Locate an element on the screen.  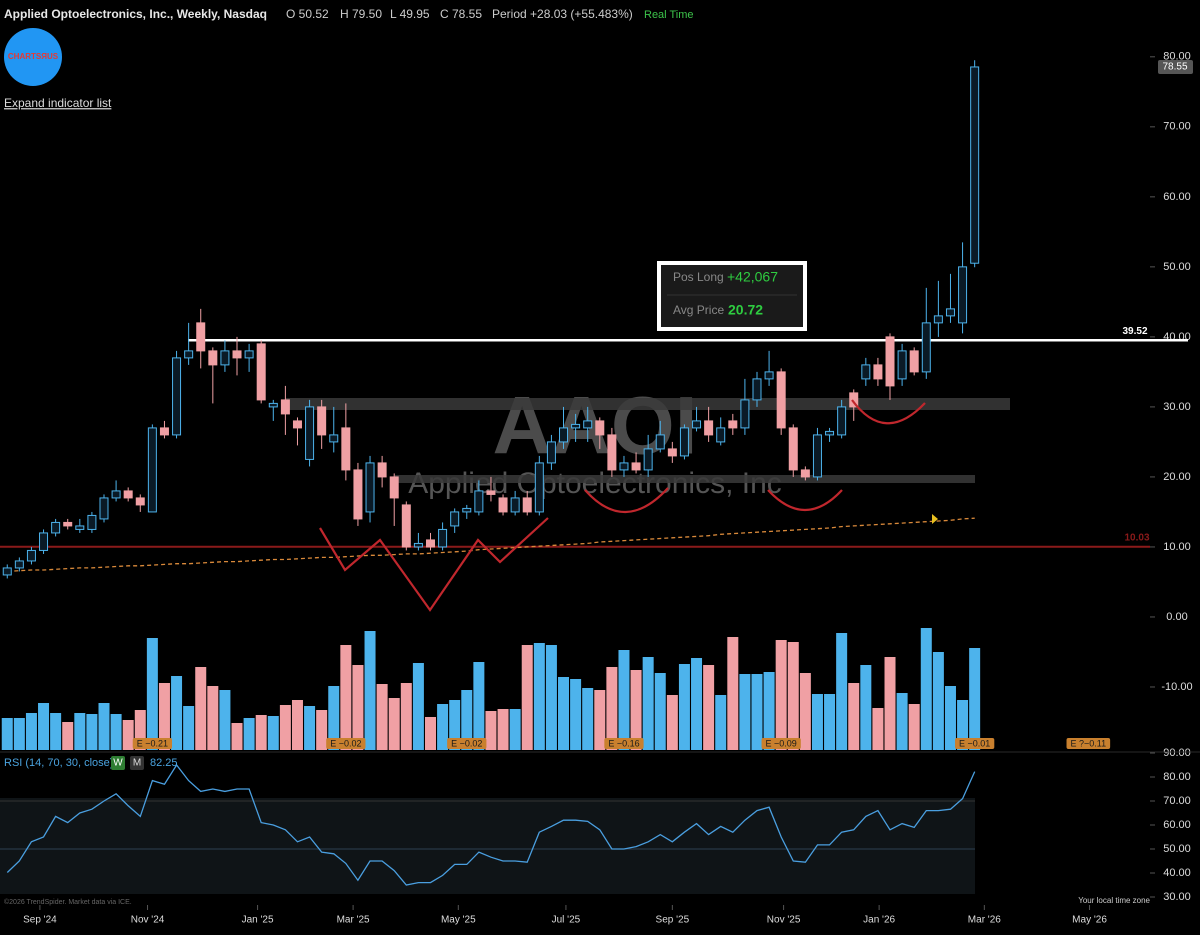
period-change: Period +28.03 (+55.483%) is located at coordinates (562, 14).